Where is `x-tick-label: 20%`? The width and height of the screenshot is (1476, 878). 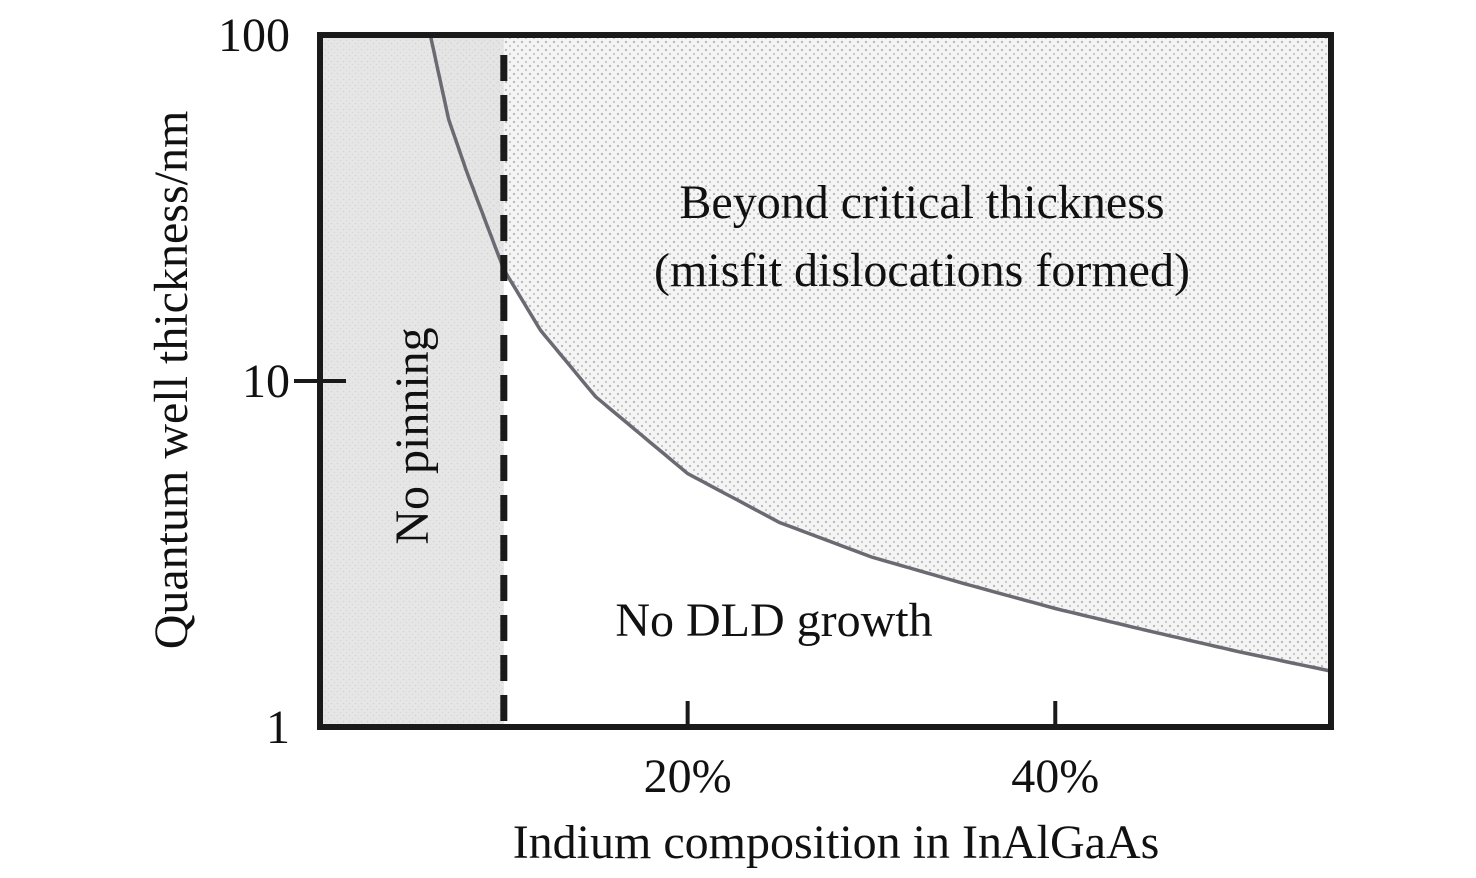 x-tick-label: 20% is located at coordinates (688, 776).